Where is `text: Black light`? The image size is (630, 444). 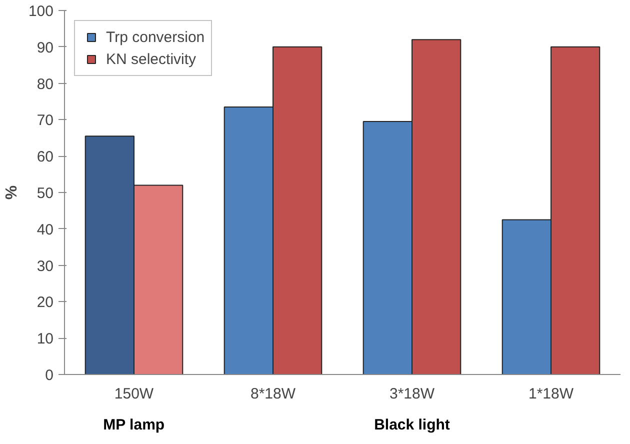
text: Black light is located at coordinates (412, 425).